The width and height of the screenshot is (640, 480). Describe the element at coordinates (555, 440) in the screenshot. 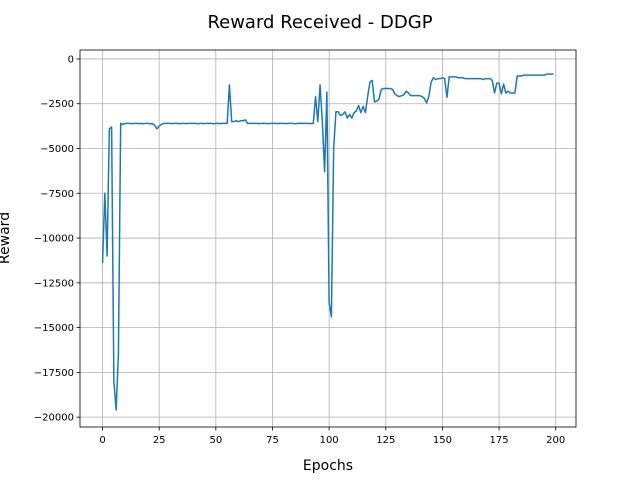

I see `x-tick-label: 200` at that location.